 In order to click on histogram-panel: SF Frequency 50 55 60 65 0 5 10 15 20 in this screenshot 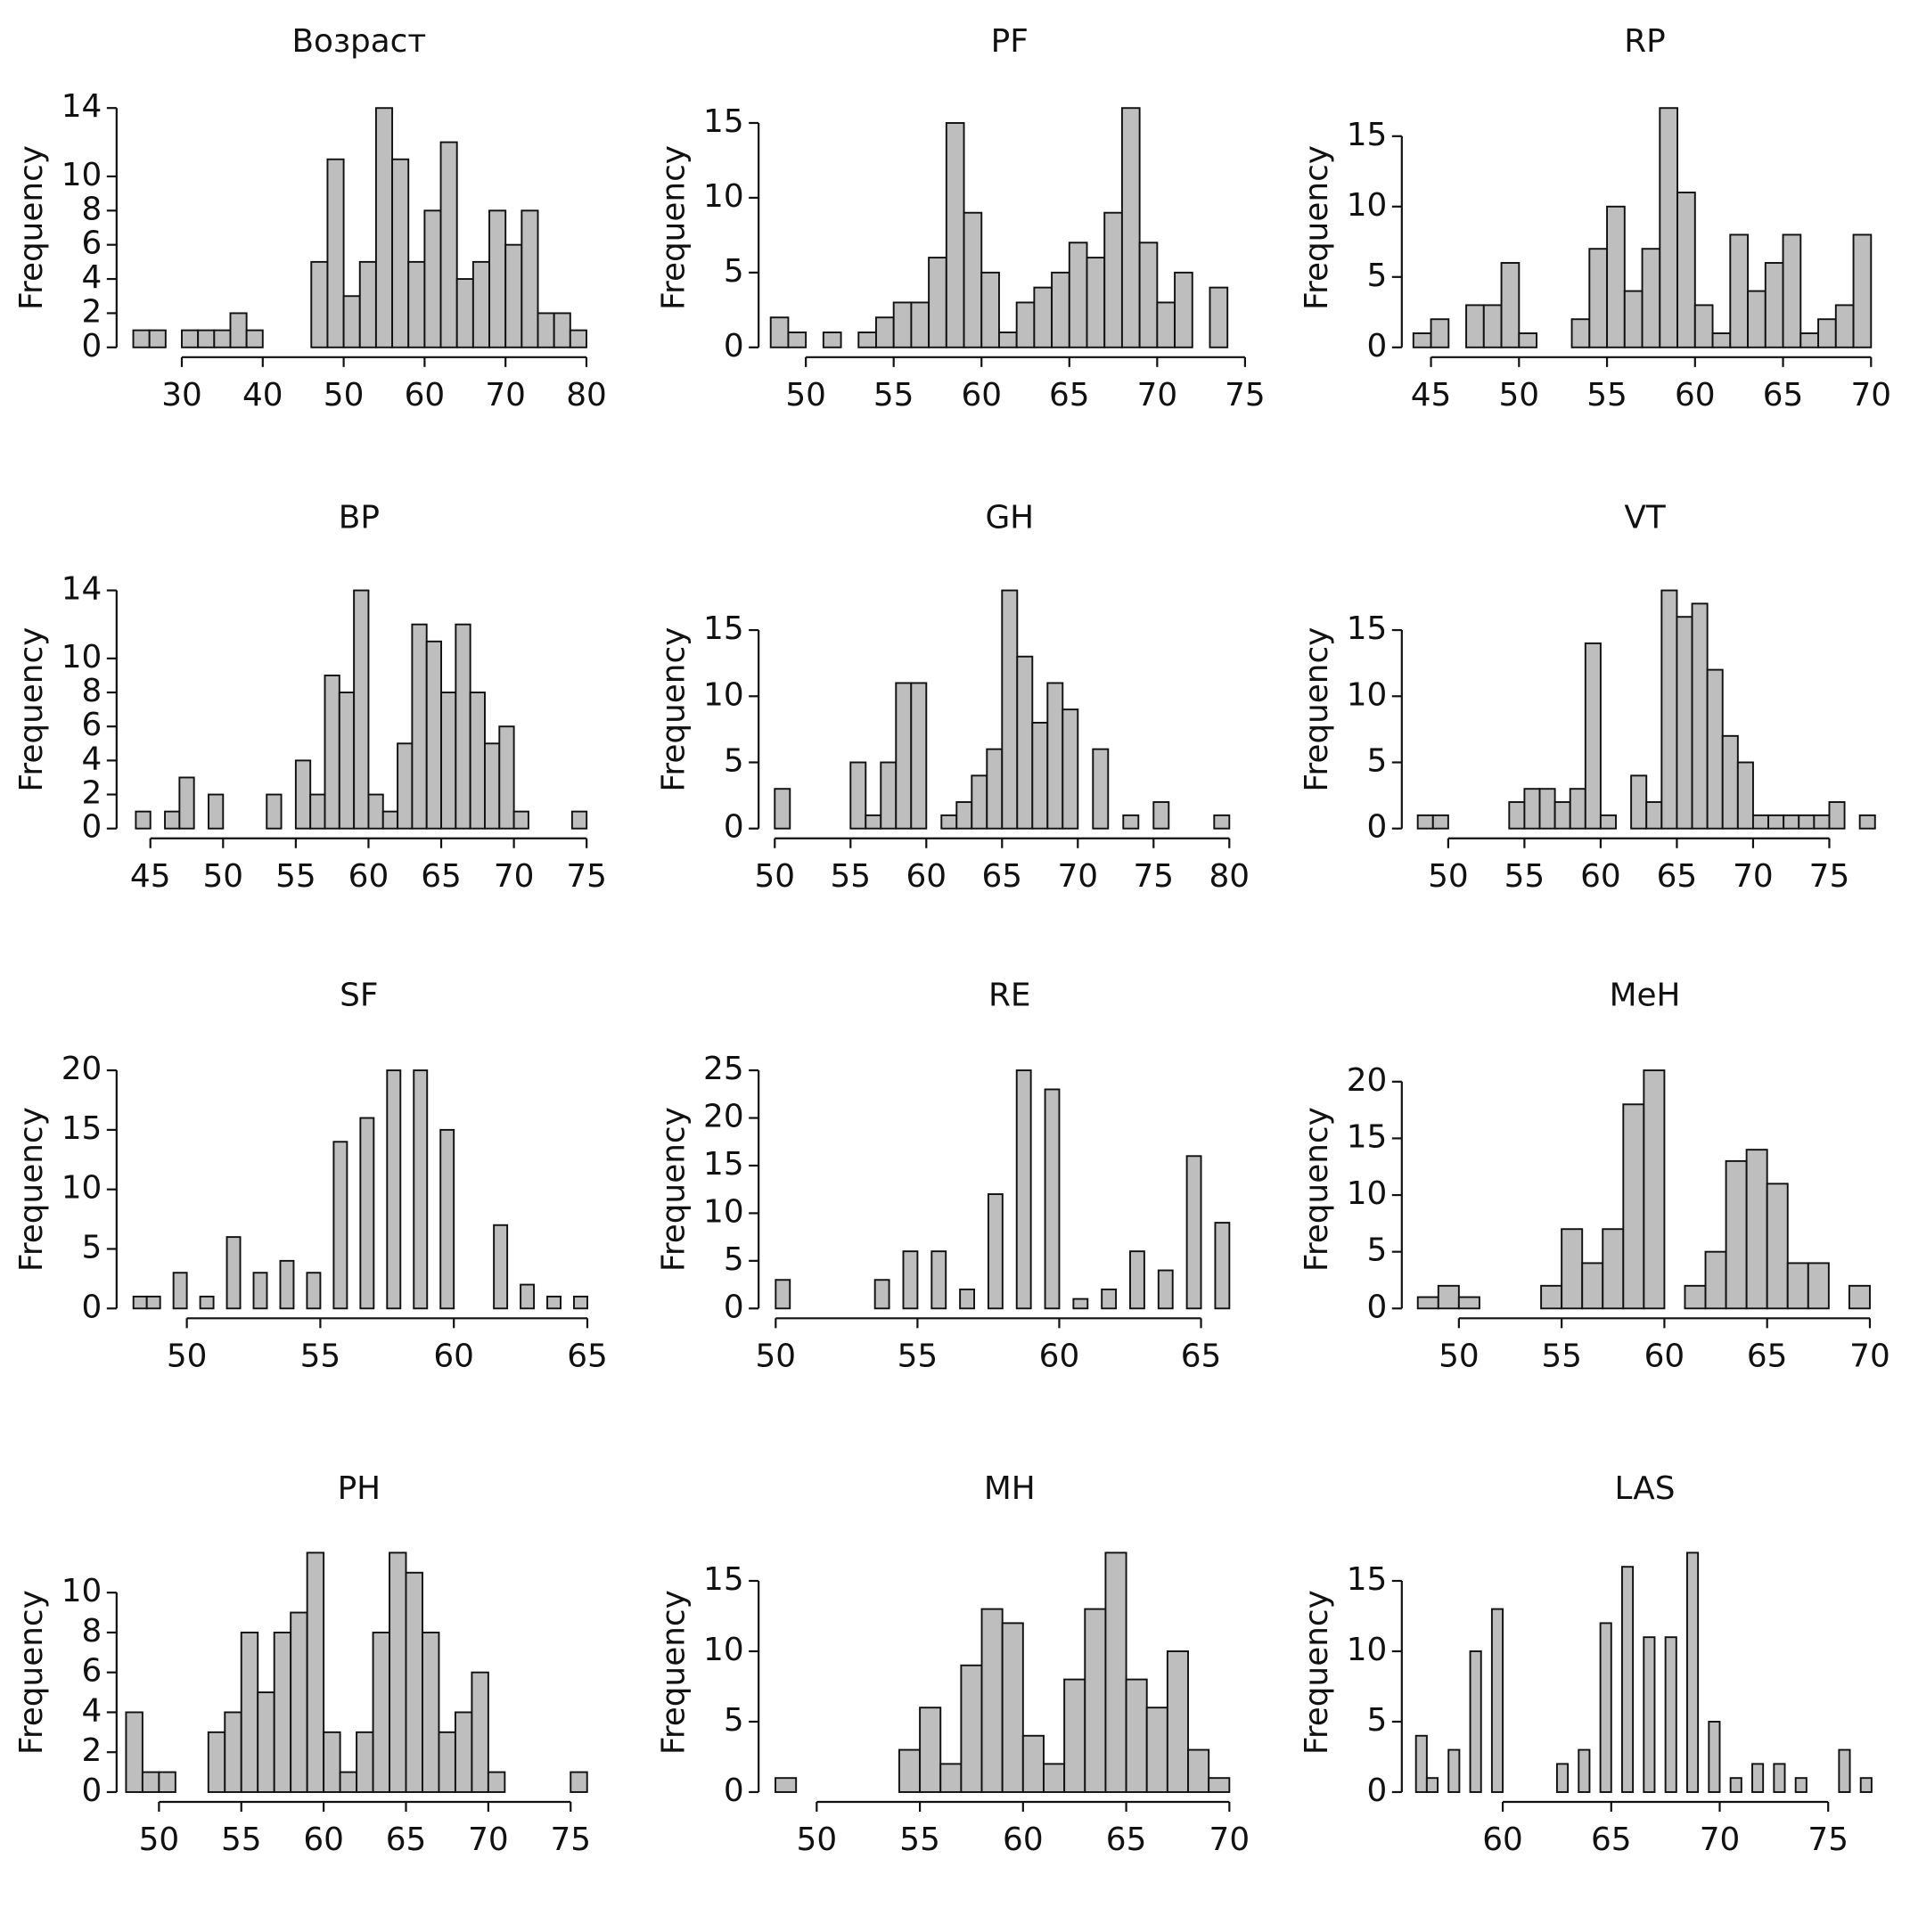, I will do `click(310, 1175)`.